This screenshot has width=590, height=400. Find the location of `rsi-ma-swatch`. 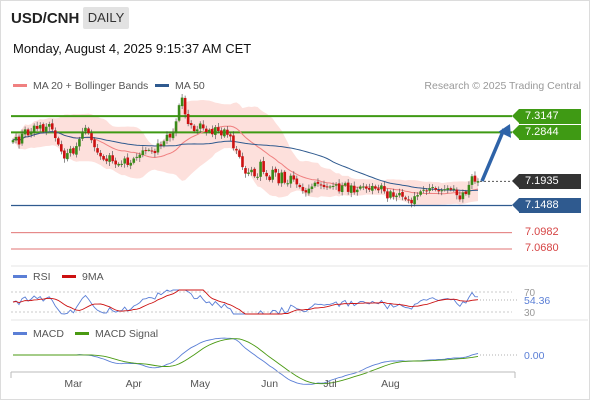

rsi-ma-swatch is located at coordinates (69, 276).